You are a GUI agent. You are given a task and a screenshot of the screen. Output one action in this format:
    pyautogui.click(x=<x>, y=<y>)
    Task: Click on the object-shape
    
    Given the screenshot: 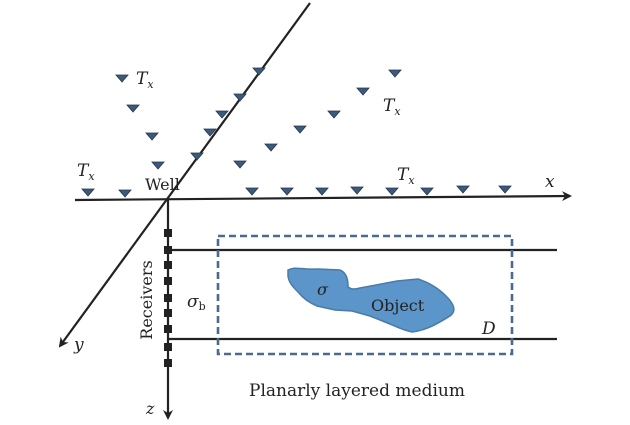 What is the action you would take?
    pyautogui.click(x=371, y=300)
    